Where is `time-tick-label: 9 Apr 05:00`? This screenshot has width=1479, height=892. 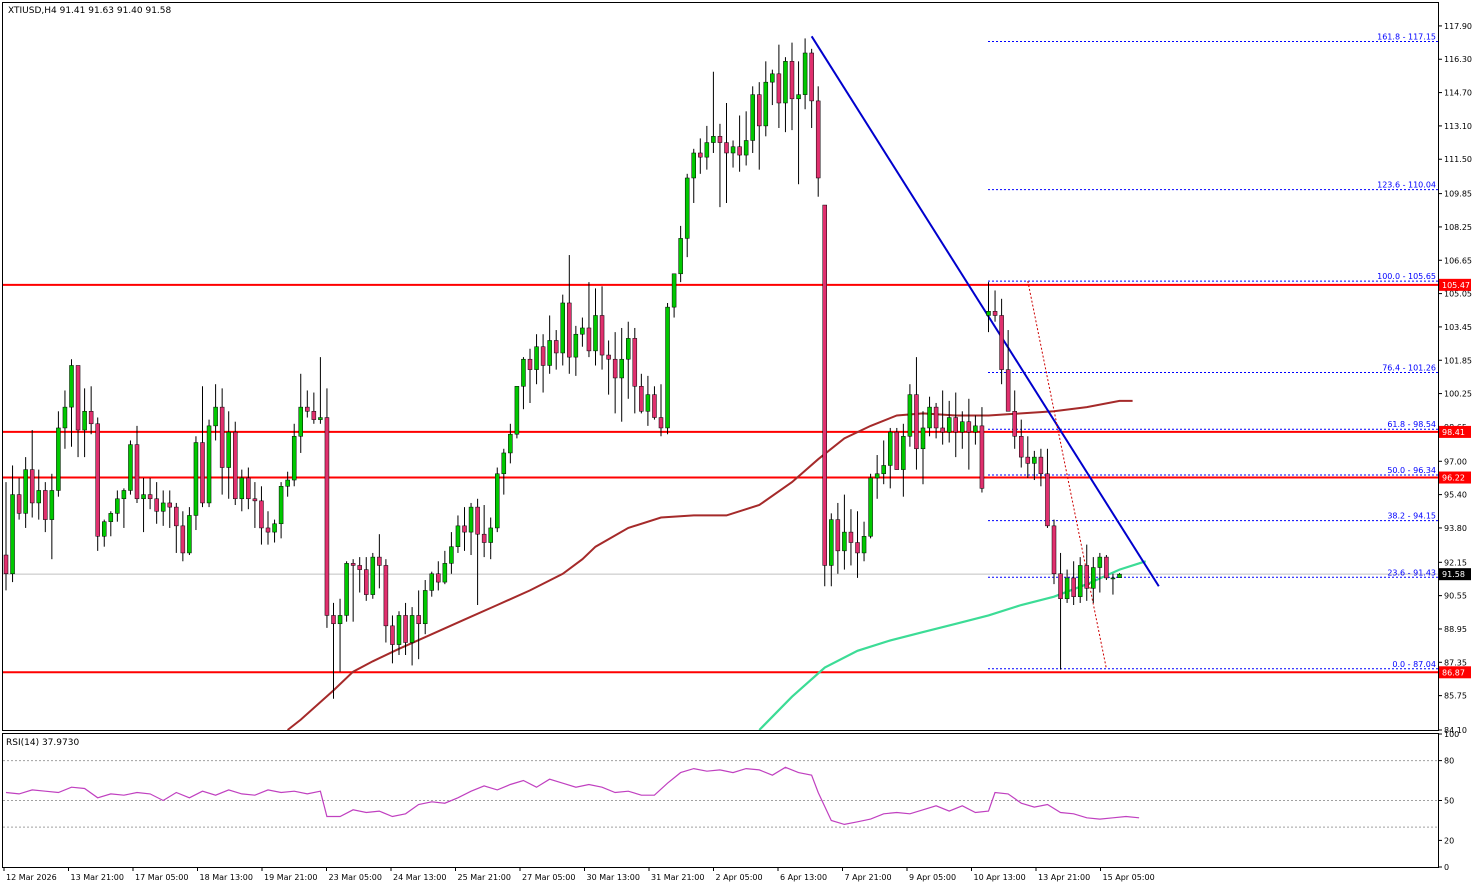 time-tick-label: 9 Apr 05:00 is located at coordinates (932, 877).